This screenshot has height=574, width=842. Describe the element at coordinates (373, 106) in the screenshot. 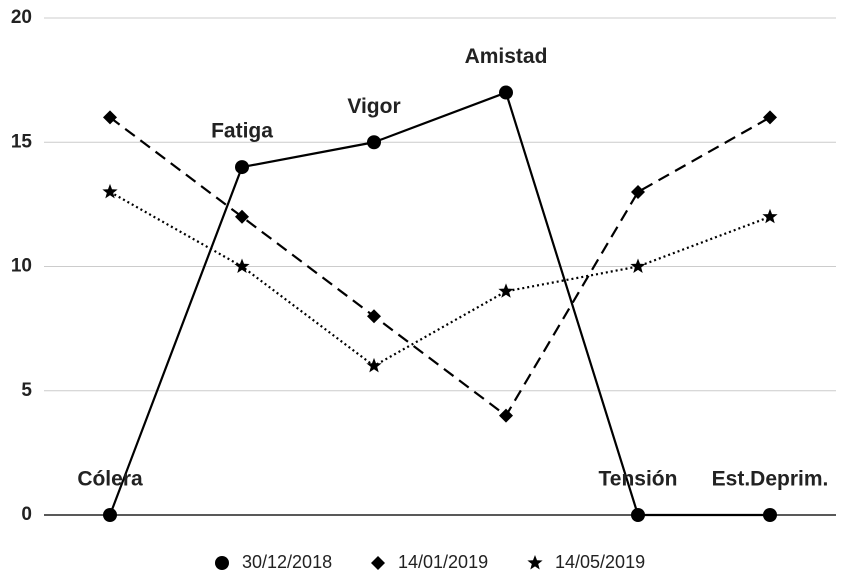

I see `category-label: Vigor` at that location.